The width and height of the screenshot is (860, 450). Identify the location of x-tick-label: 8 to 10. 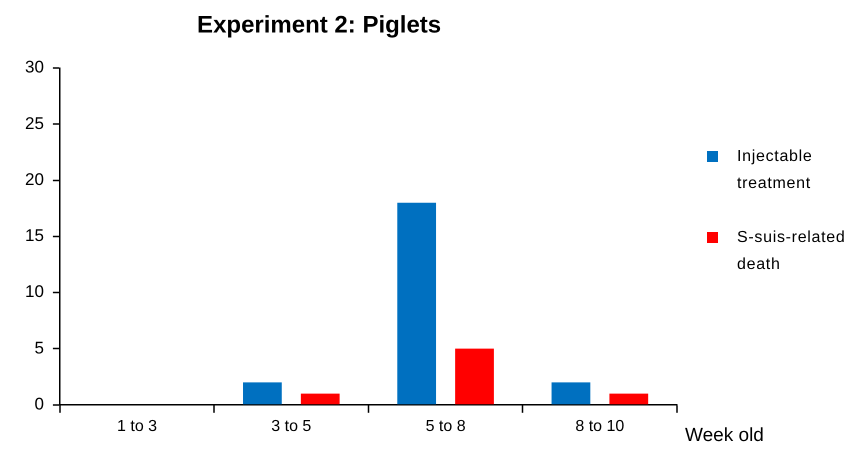
(599, 426).